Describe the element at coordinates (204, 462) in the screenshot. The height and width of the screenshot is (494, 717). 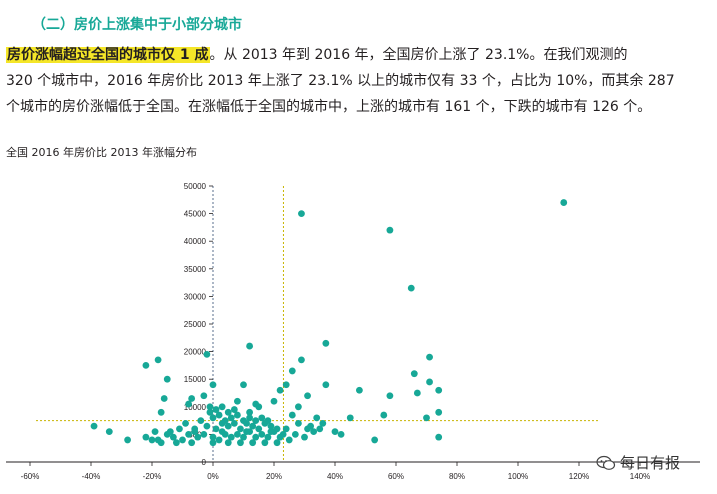
I see `y-tick-label: 0` at that location.